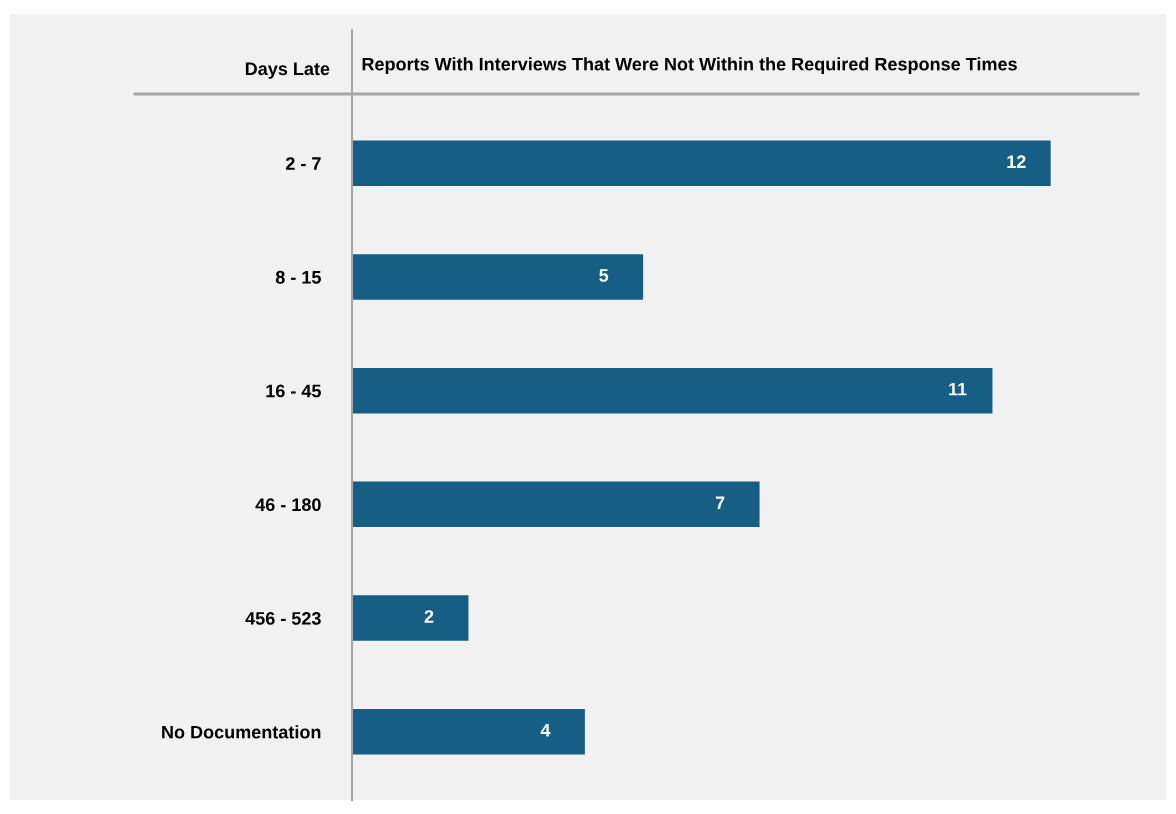 Image resolution: width=1176 pixels, height=814 pixels. Describe the element at coordinates (241, 732) in the screenshot. I see `y-tick-label: No Documentation` at that location.